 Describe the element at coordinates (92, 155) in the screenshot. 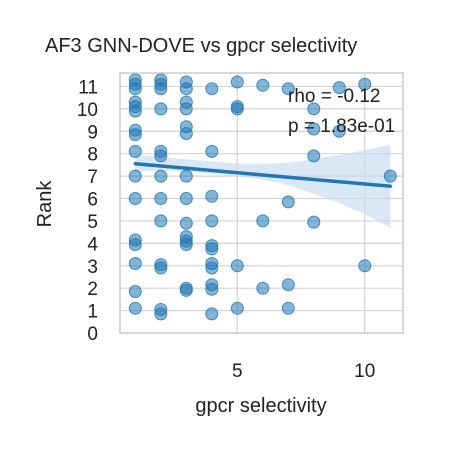

I see `y-tick-label: 8` at that location.